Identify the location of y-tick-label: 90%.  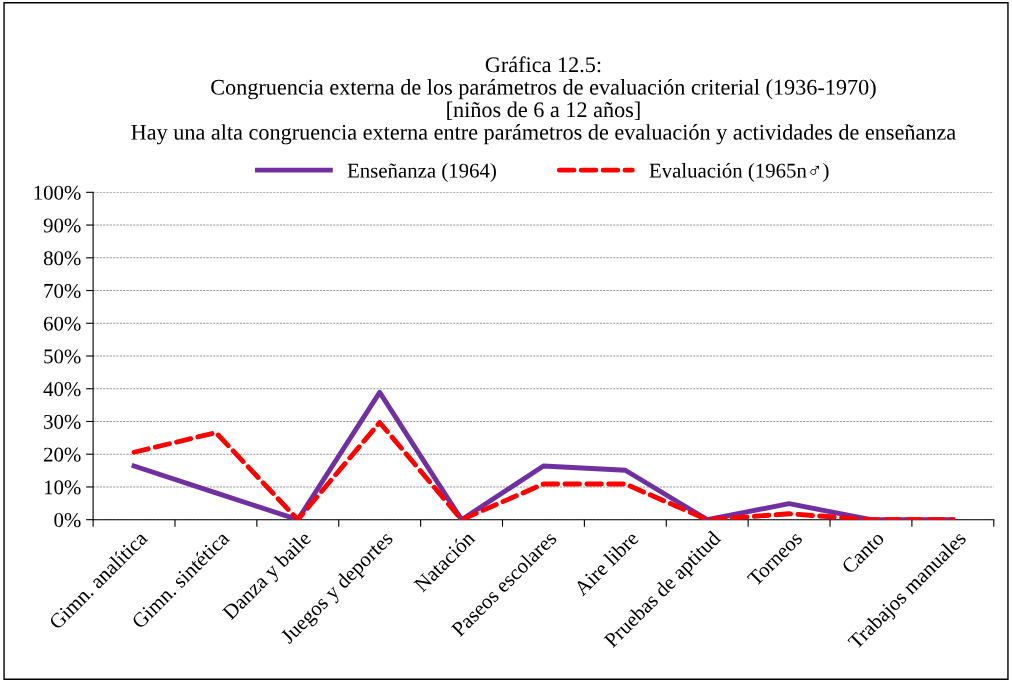
(62, 225).